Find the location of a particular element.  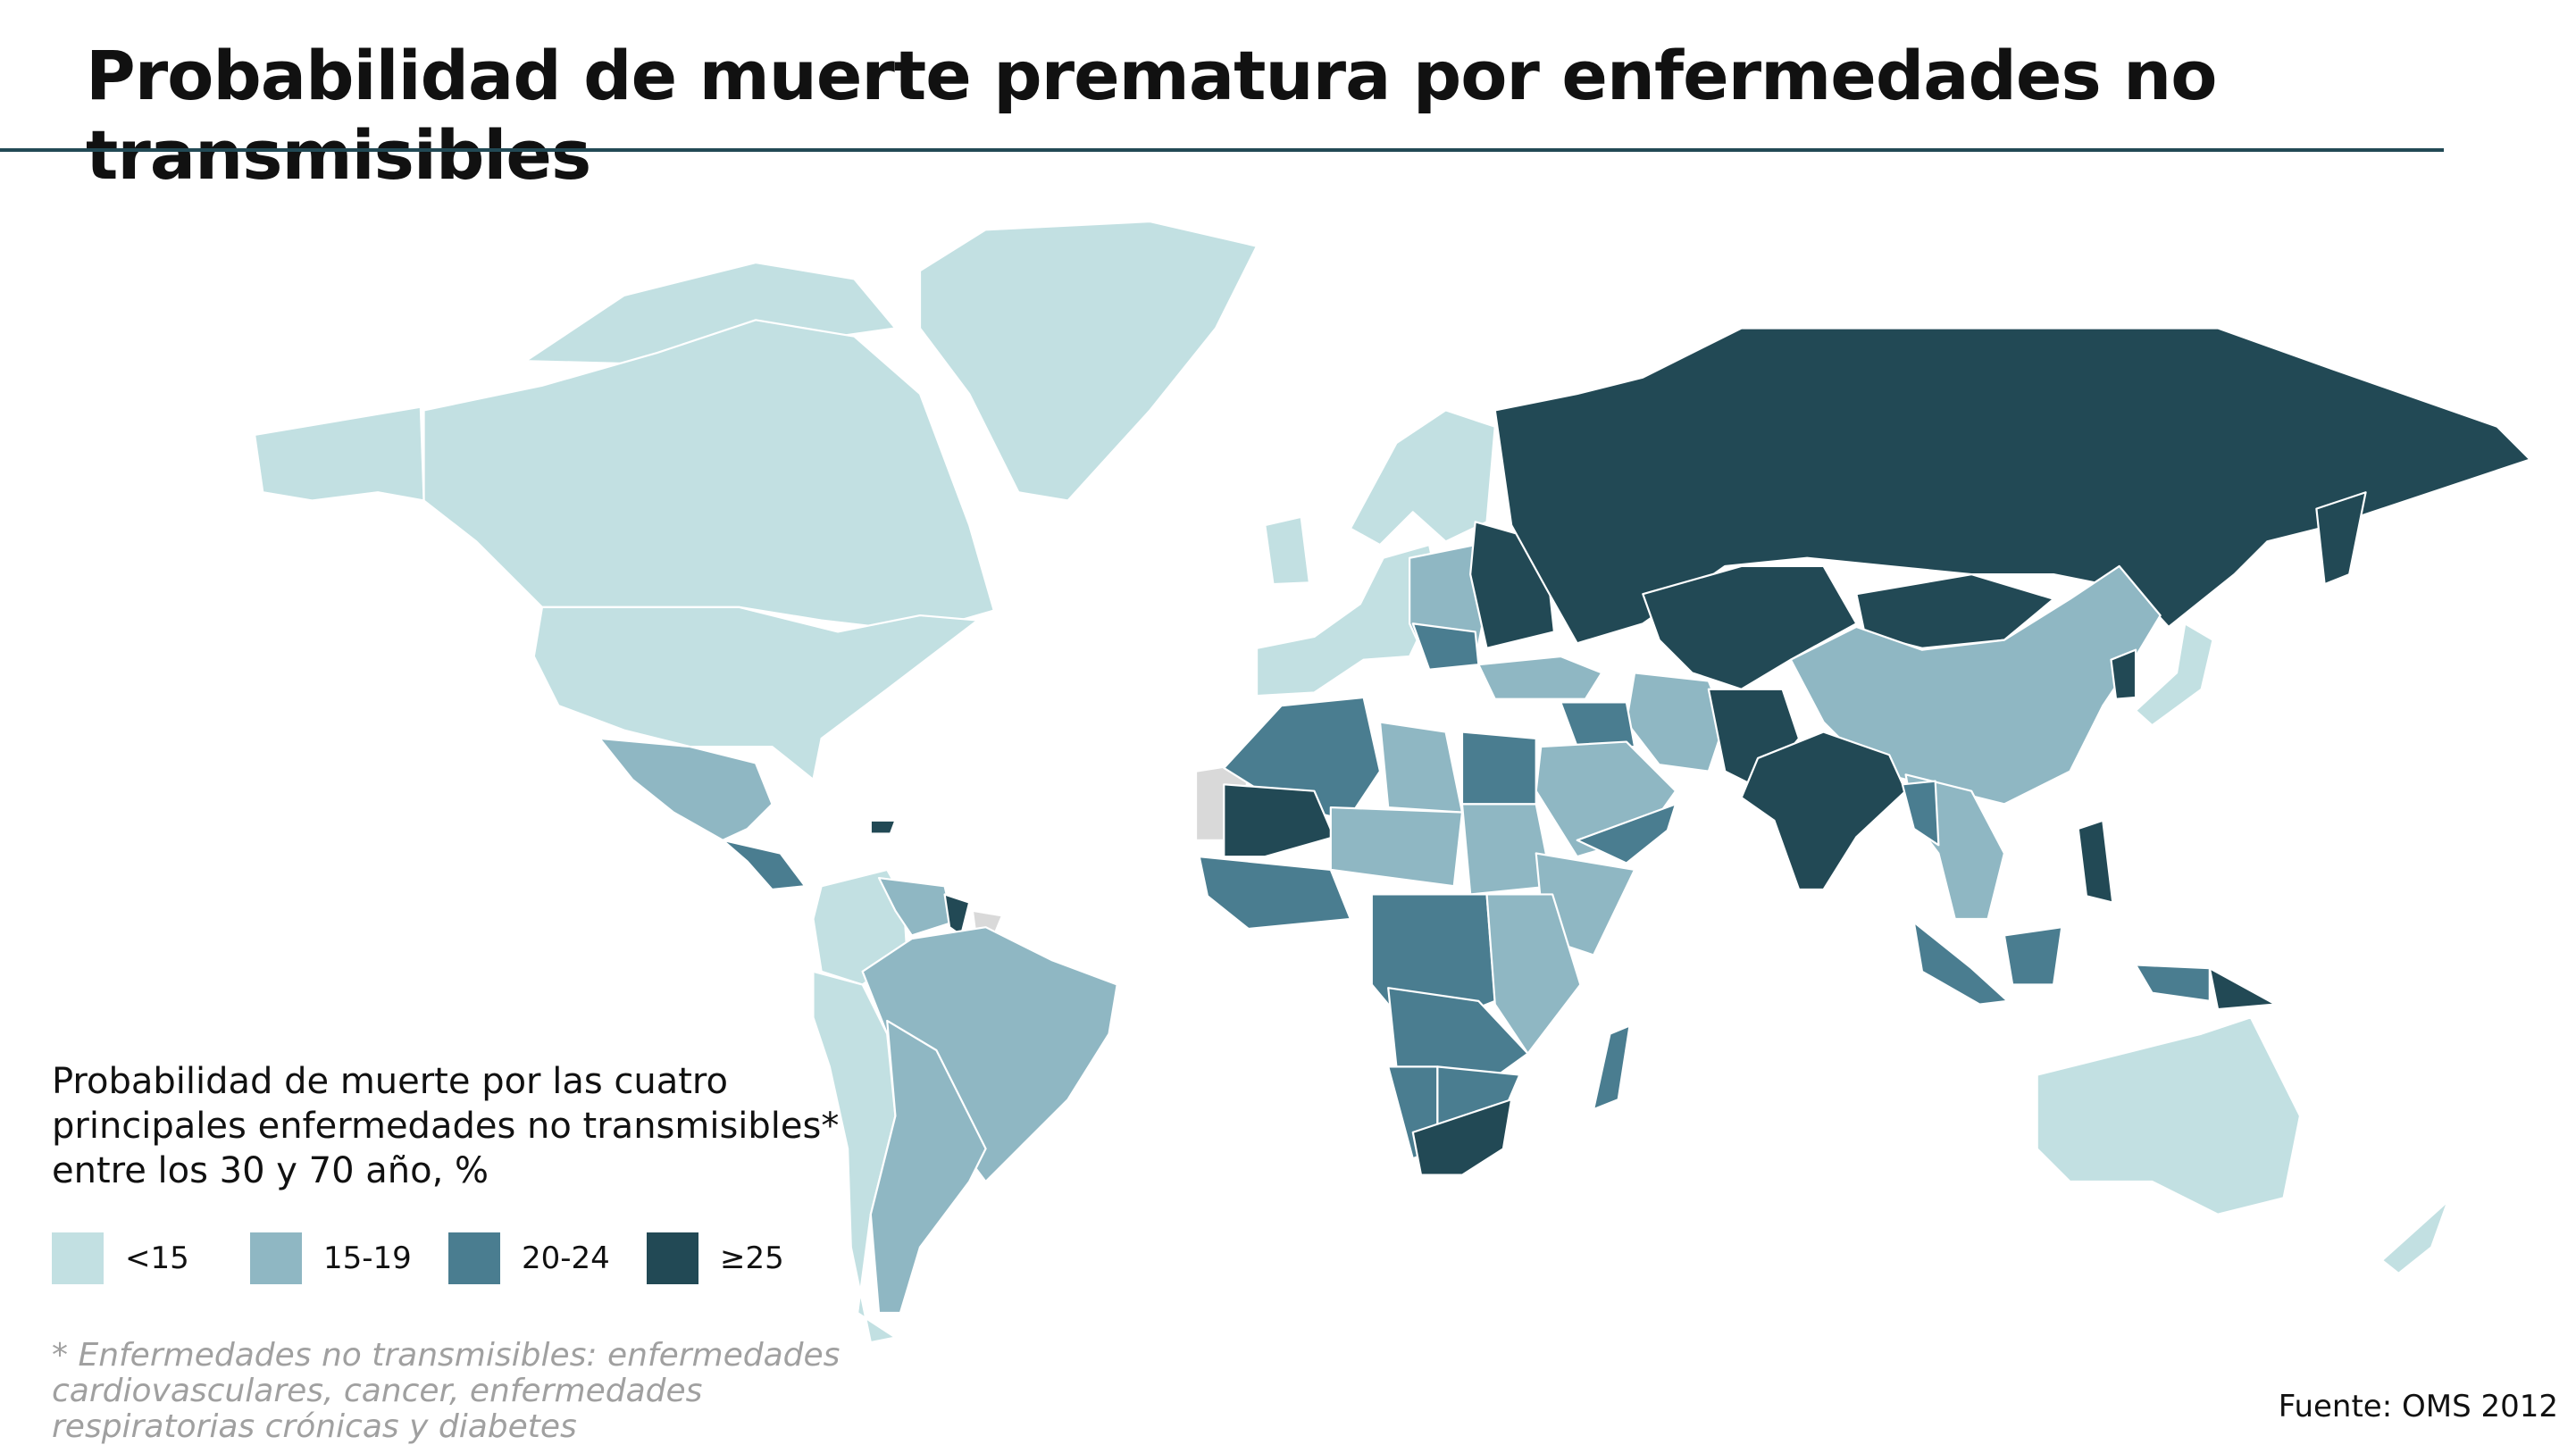

country-papua-new-guinea is located at coordinates (2242, 989).